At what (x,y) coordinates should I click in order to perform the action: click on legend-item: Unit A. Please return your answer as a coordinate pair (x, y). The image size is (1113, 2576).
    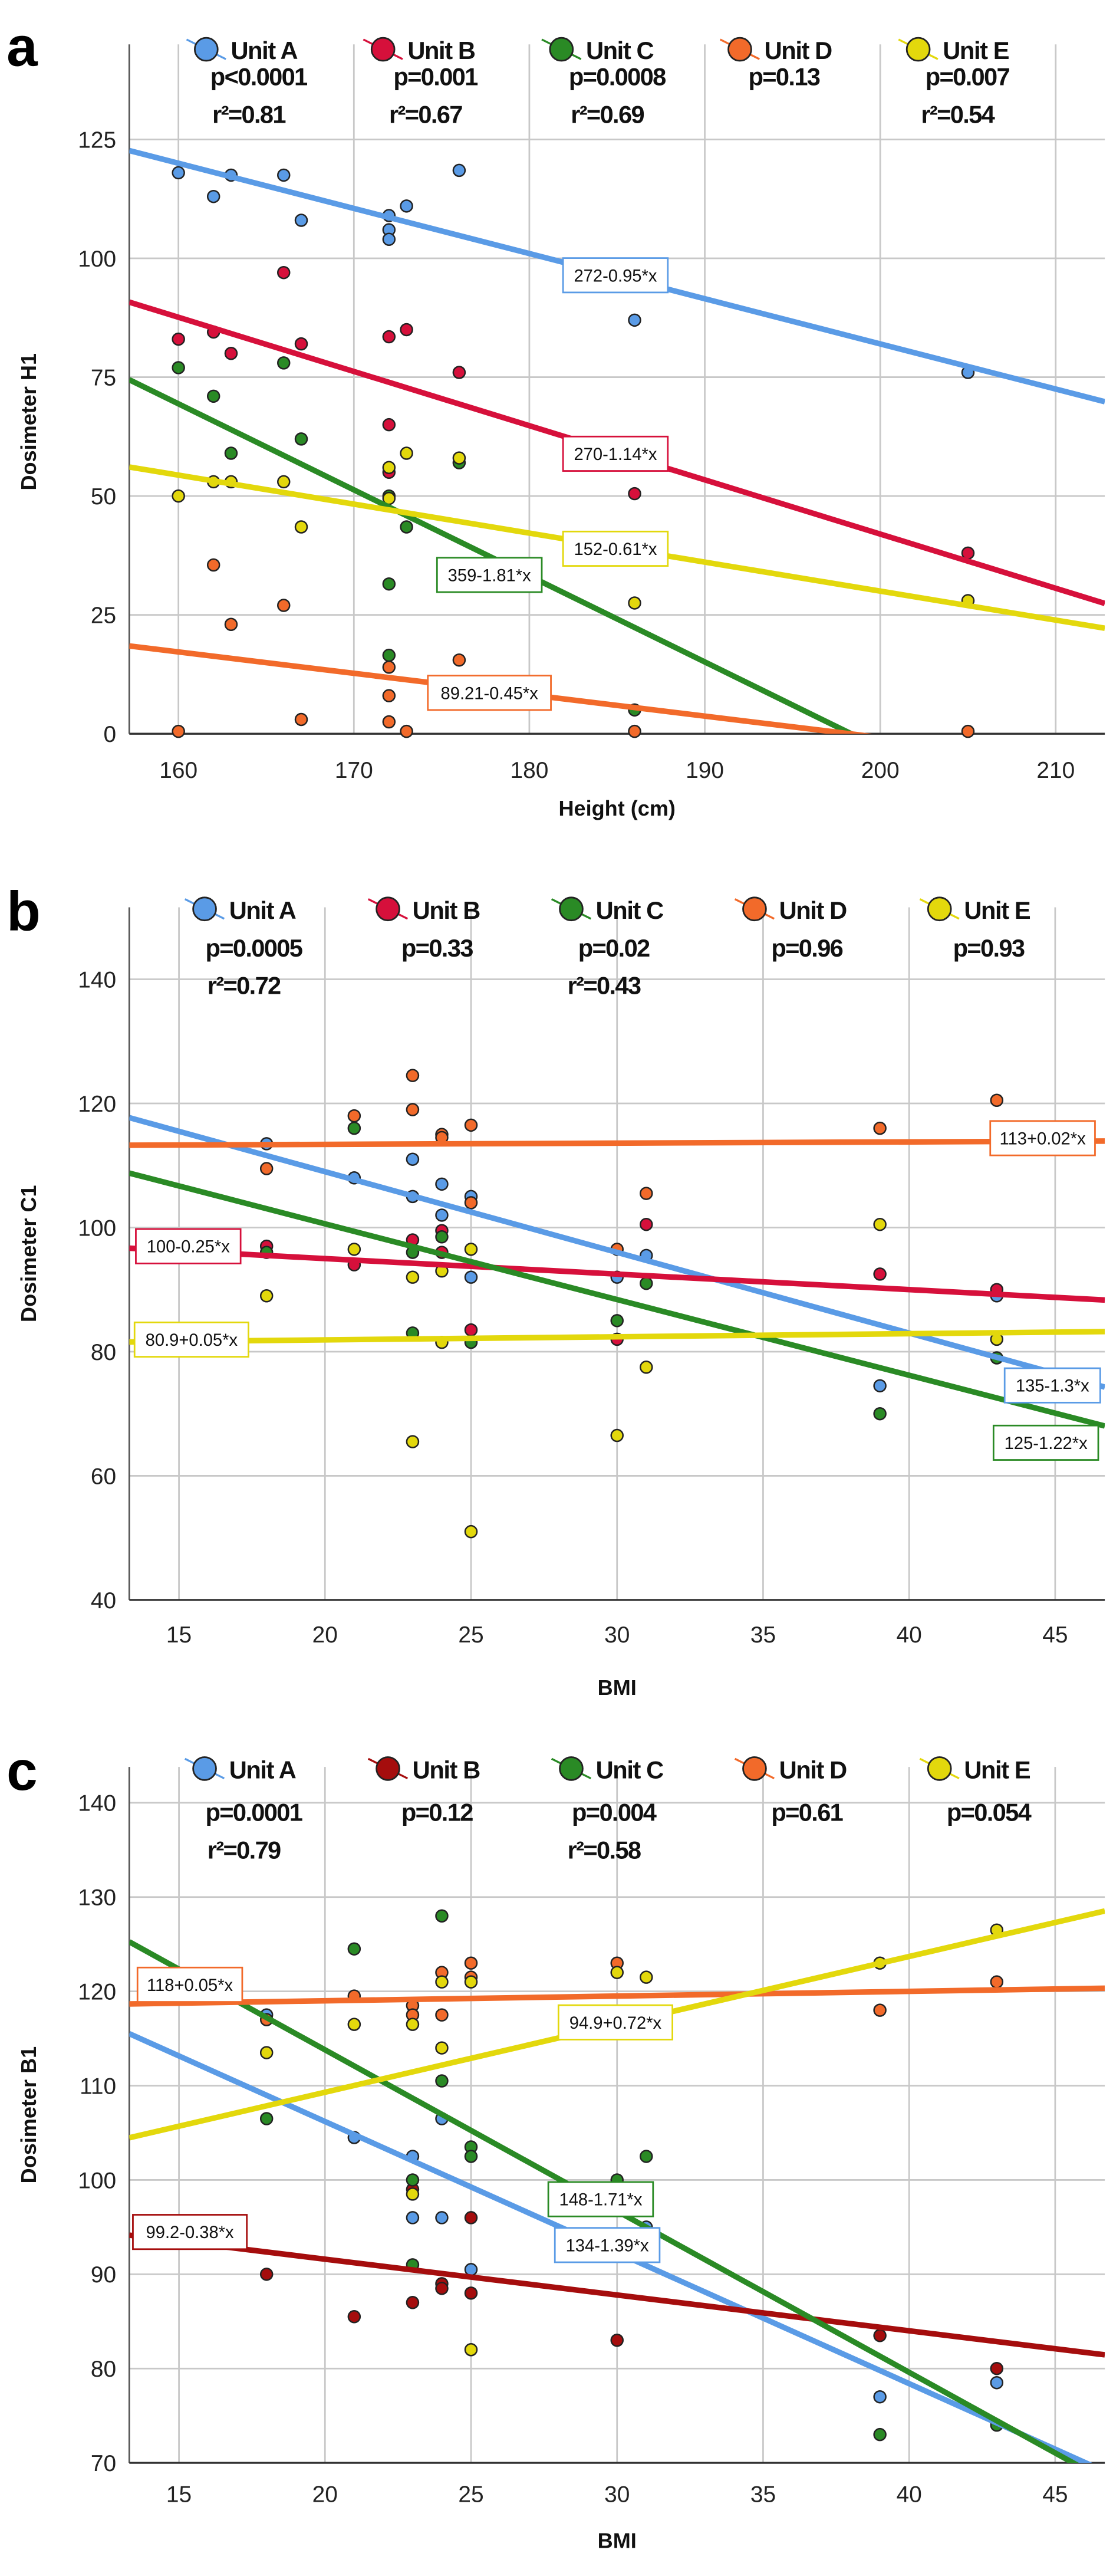
    Looking at the image, I should click on (242, 50).